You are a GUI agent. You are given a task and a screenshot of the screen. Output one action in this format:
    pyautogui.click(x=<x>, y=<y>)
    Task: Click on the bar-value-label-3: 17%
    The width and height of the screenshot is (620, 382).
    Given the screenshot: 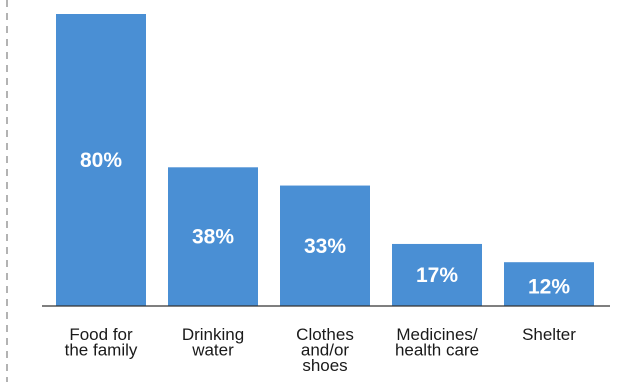 What is the action you would take?
    pyautogui.click(x=437, y=275)
    